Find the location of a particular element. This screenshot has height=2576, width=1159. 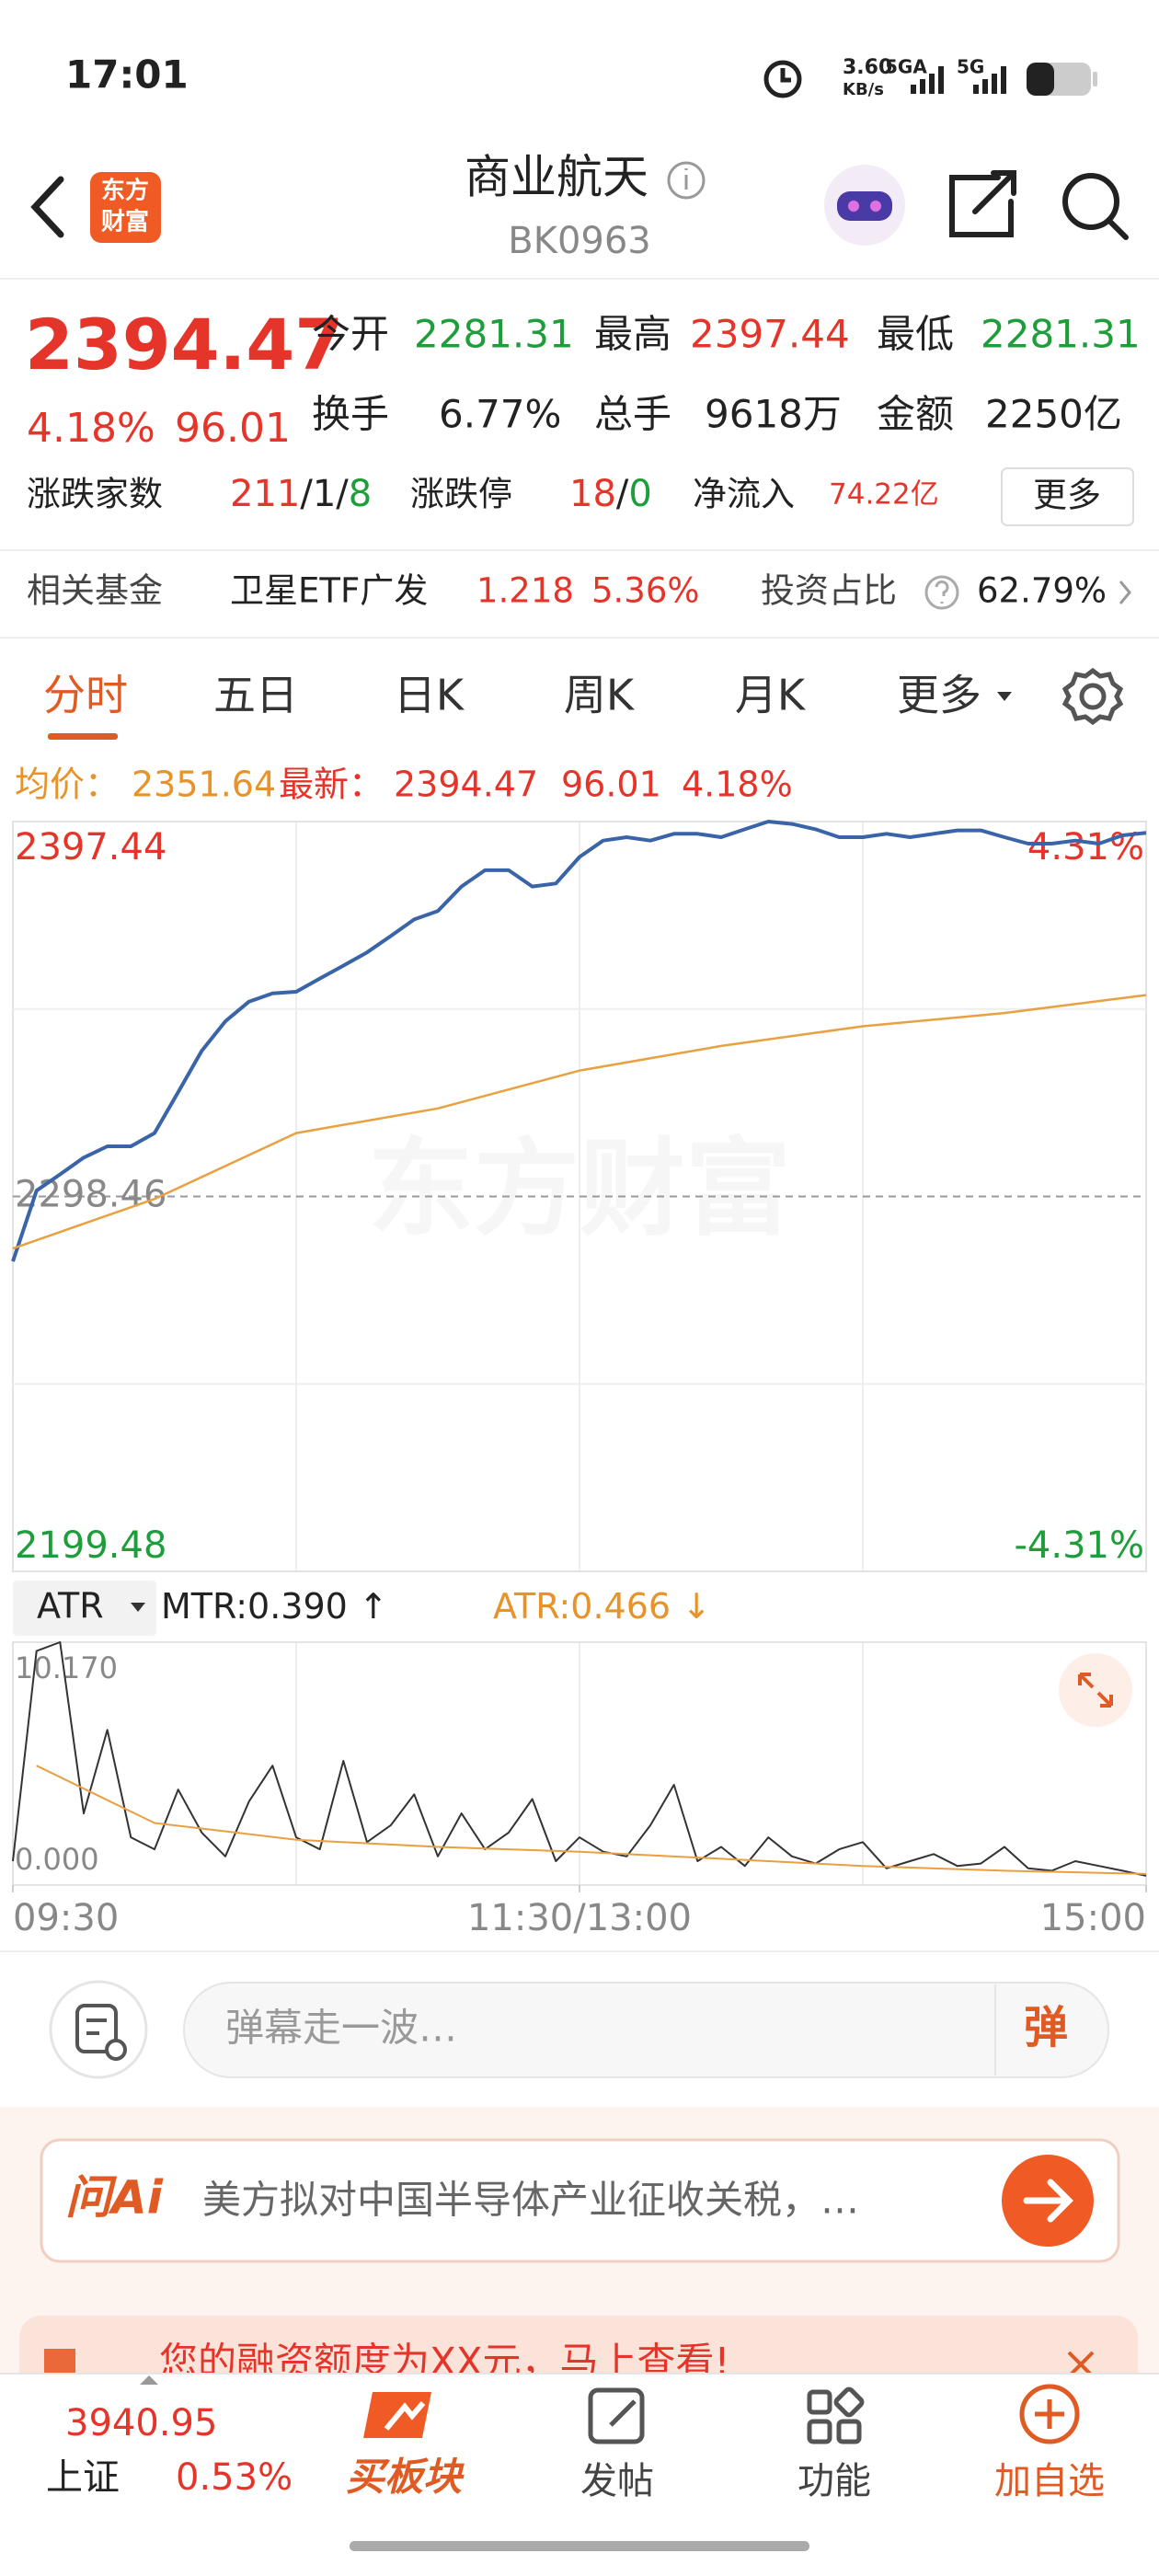

indicator-selector is located at coordinates (84, 1608).